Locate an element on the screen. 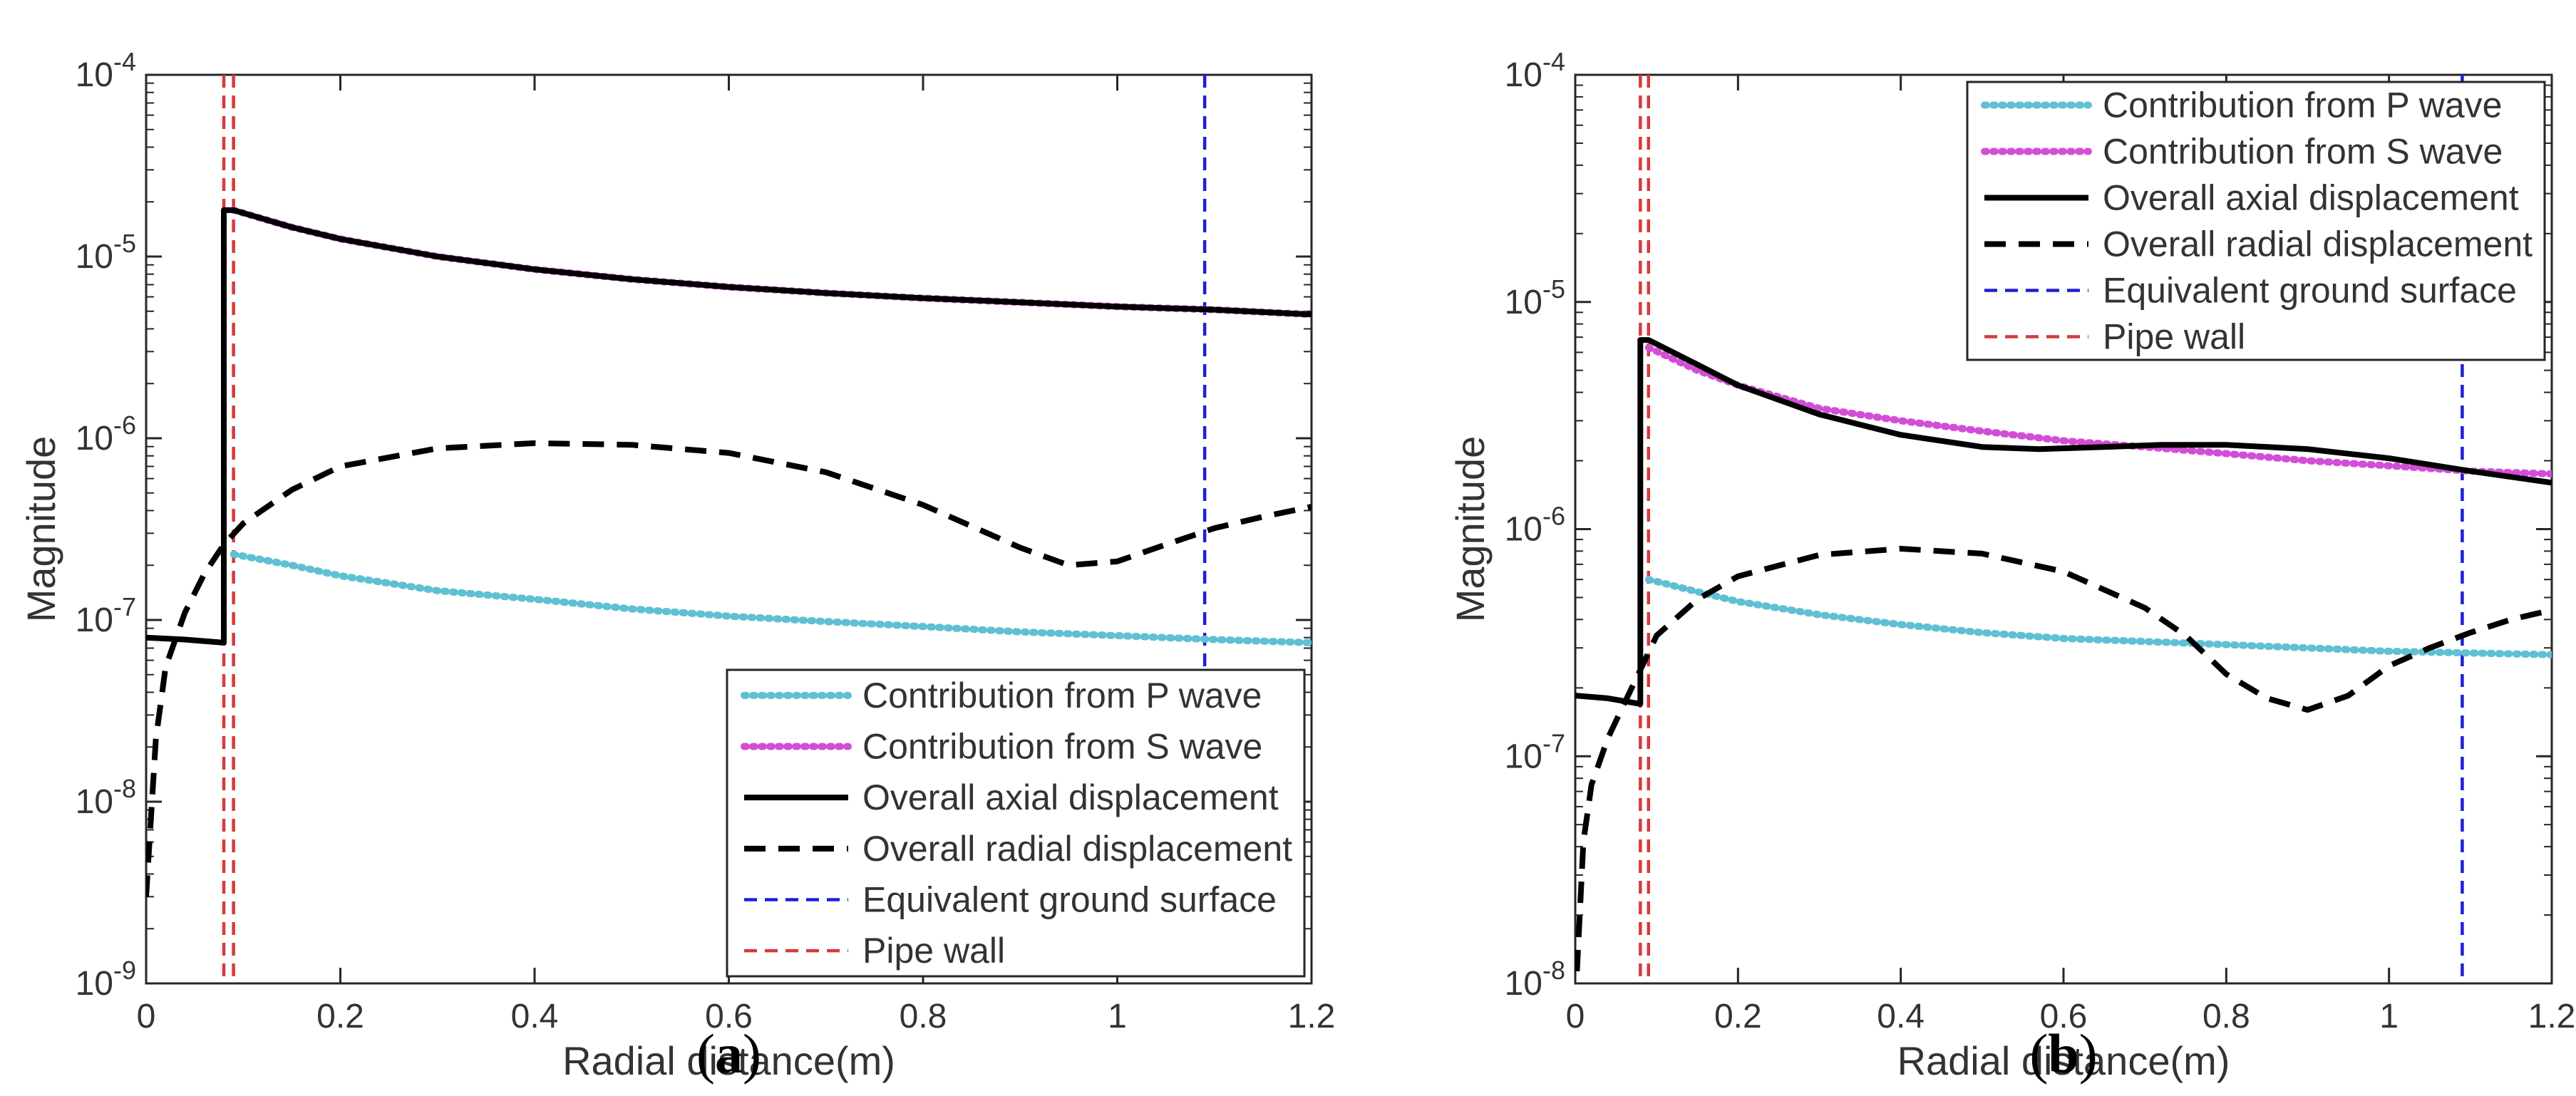 This screenshot has width=2576, height=1096. panel-label: (a) is located at coordinates (728, 1054).